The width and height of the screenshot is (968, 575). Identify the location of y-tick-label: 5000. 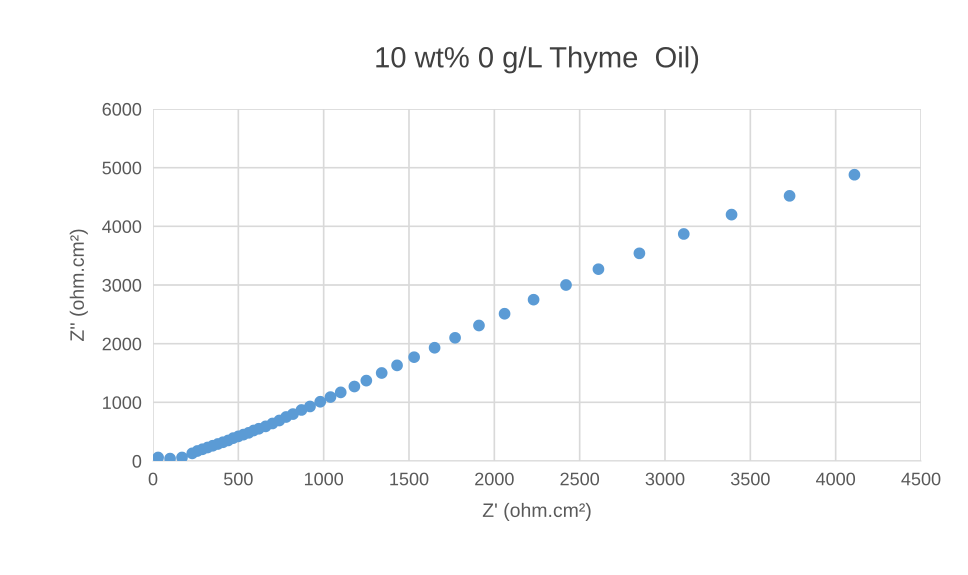
(122, 168).